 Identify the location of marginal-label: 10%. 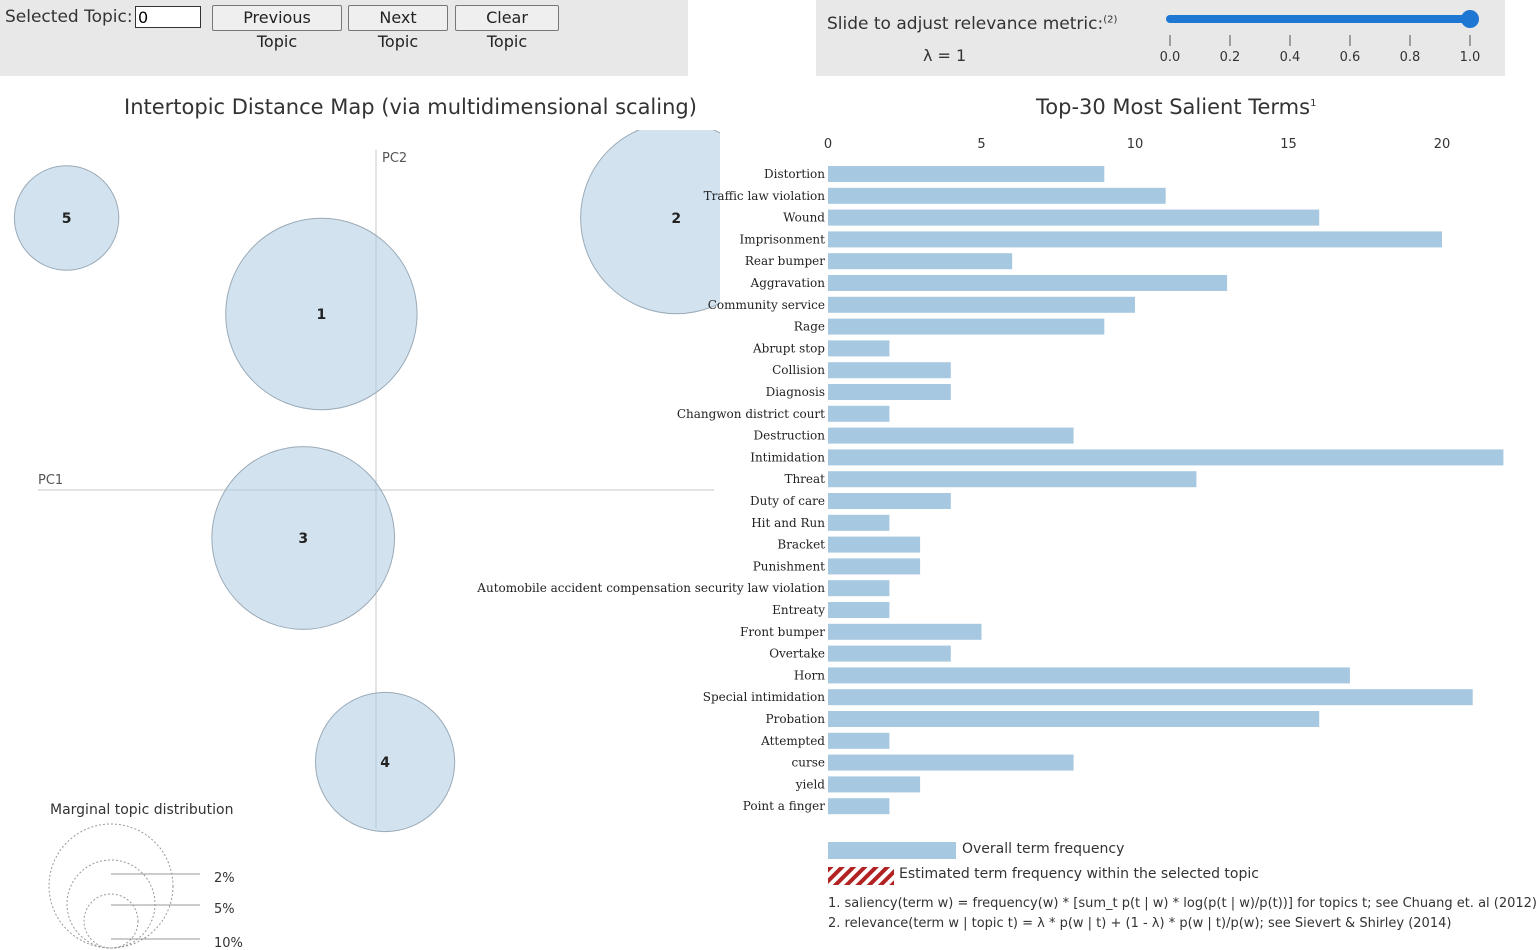
(228, 943).